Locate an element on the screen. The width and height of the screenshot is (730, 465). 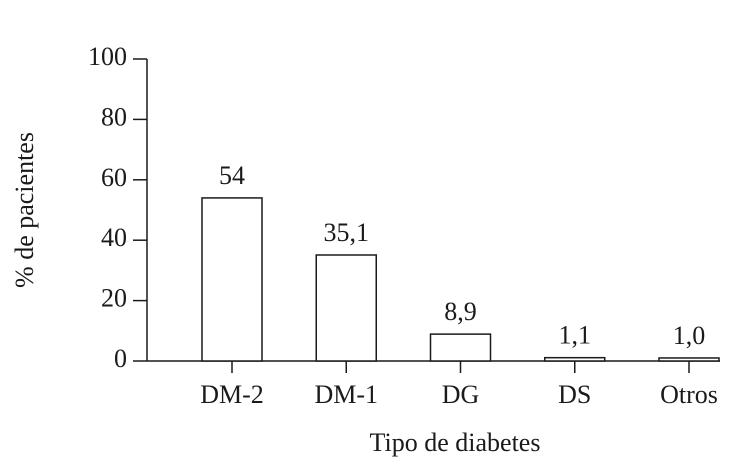
value-label: 1,0 is located at coordinates (689, 335).